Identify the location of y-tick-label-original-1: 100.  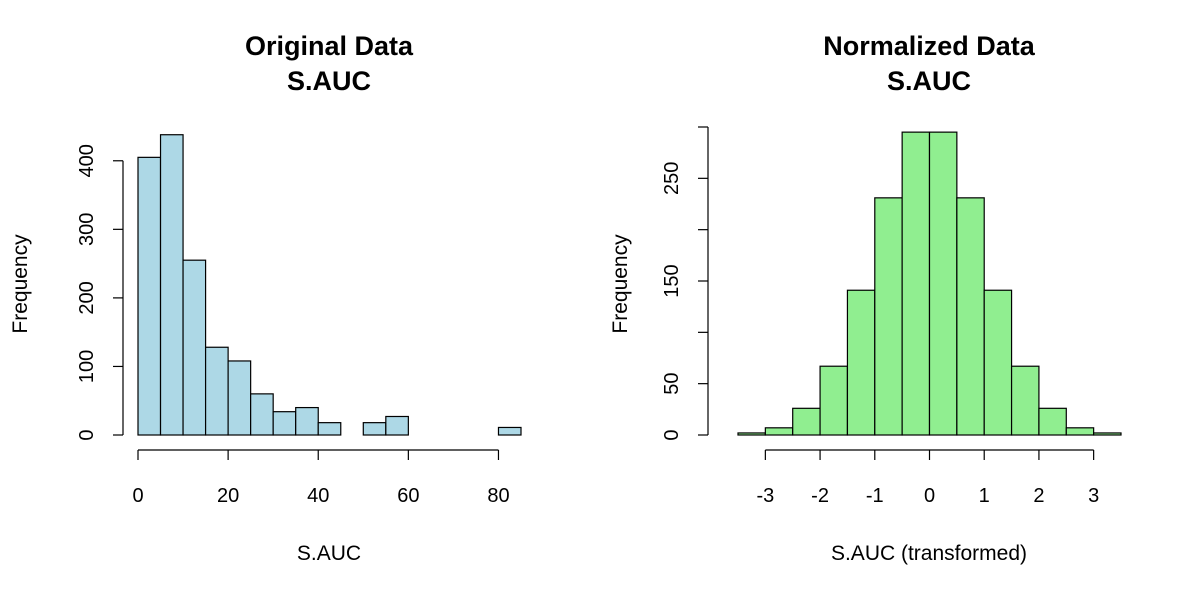
(87, 366).